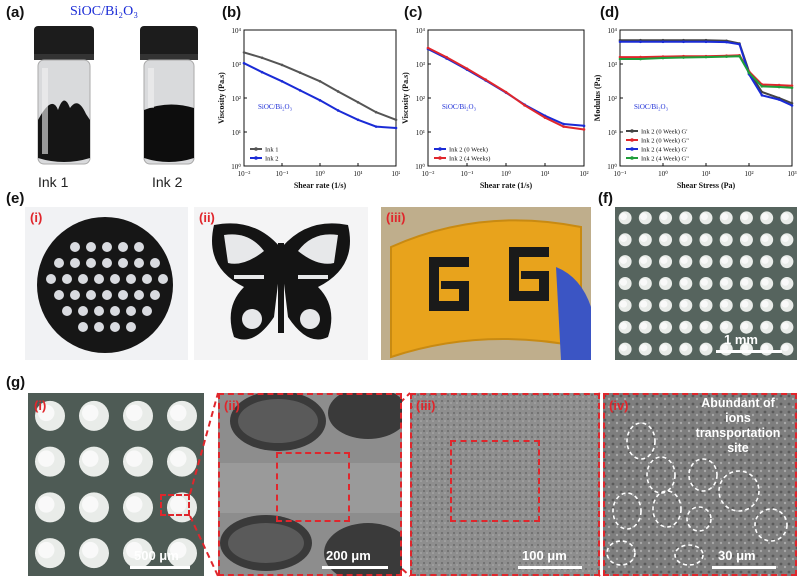  Describe the element at coordinates (469, 159) in the screenshot. I see `legend-entry: Ink 2 (4 Weeks)` at that location.